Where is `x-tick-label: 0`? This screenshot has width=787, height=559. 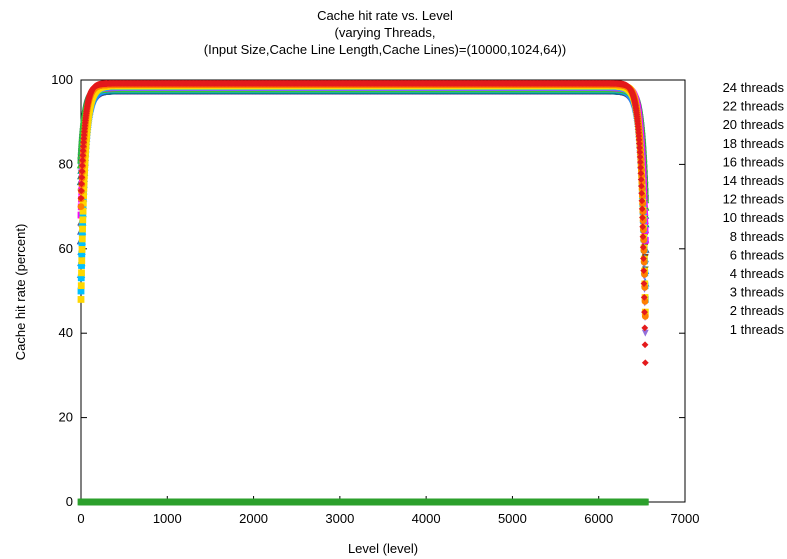
x-tick-label: 0 is located at coordinates (80, 518).